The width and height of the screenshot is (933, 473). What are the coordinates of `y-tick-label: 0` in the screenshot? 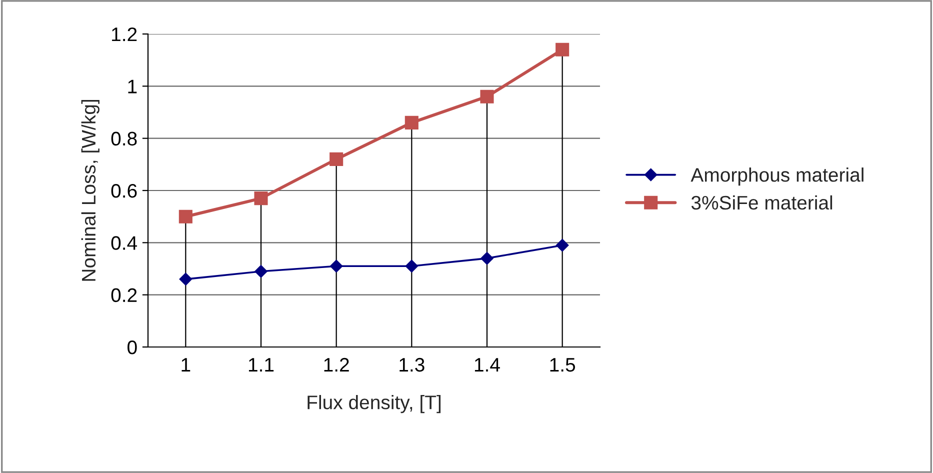 It's located at (132, 347).